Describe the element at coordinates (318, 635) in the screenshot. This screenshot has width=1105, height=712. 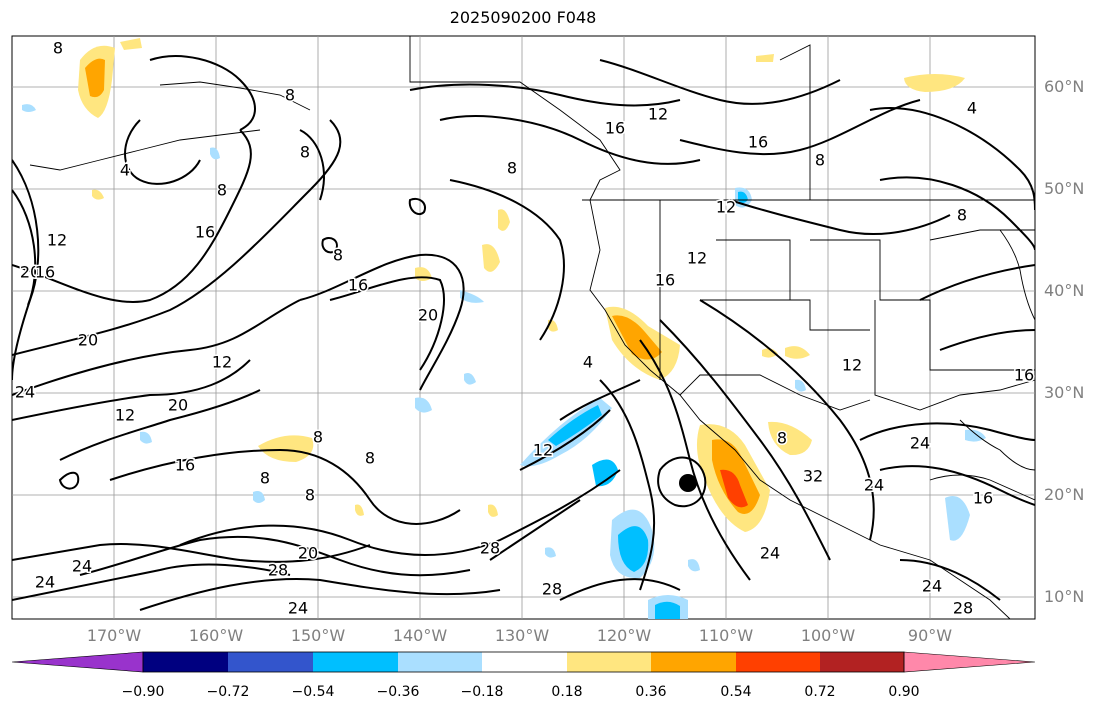
I see `lon-label: 150°W` at that location.